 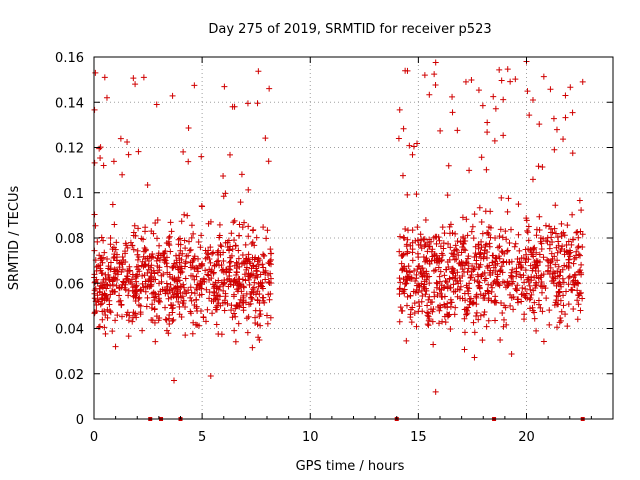 I want to click on x-axis-label: GPS time / hours, so click(x=350, y=466).